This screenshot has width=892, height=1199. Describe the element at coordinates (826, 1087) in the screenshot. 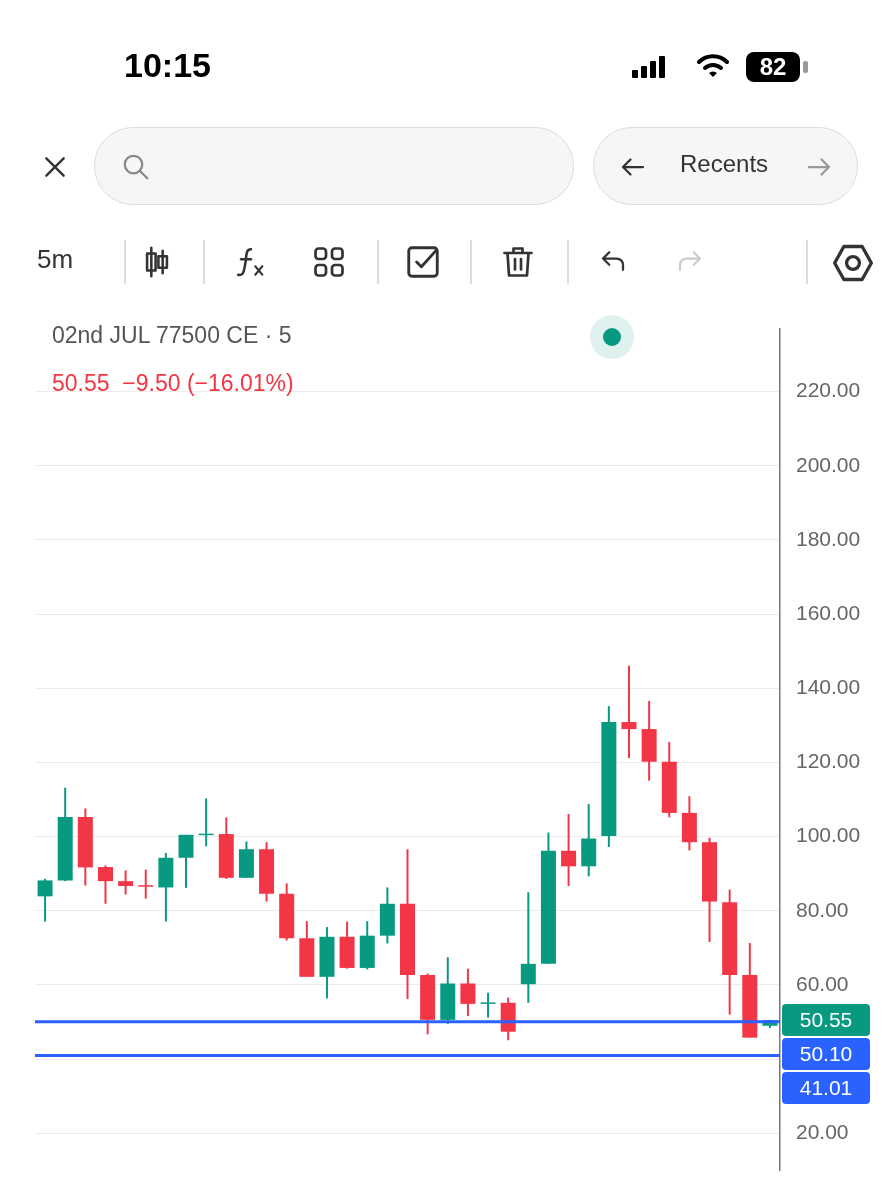

I see `legend-label: 41.01` at that location.